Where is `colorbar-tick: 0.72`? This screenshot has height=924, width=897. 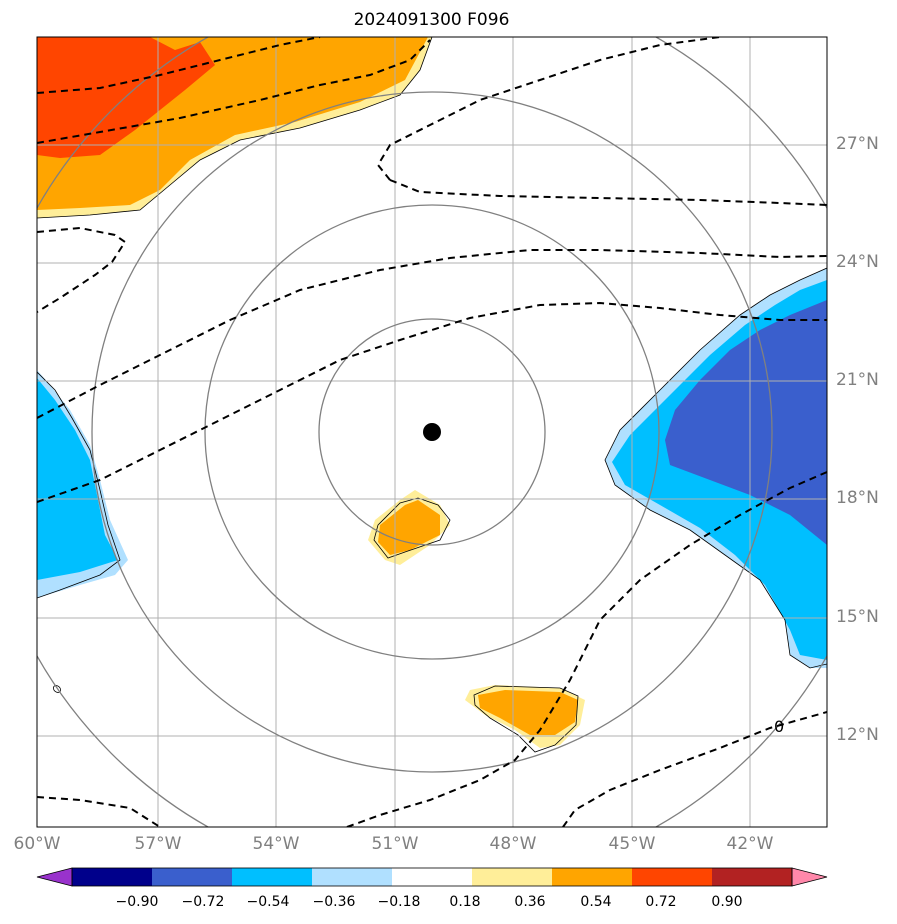 colorbar-tick: 0.72 is located at coordinates (661, 902).